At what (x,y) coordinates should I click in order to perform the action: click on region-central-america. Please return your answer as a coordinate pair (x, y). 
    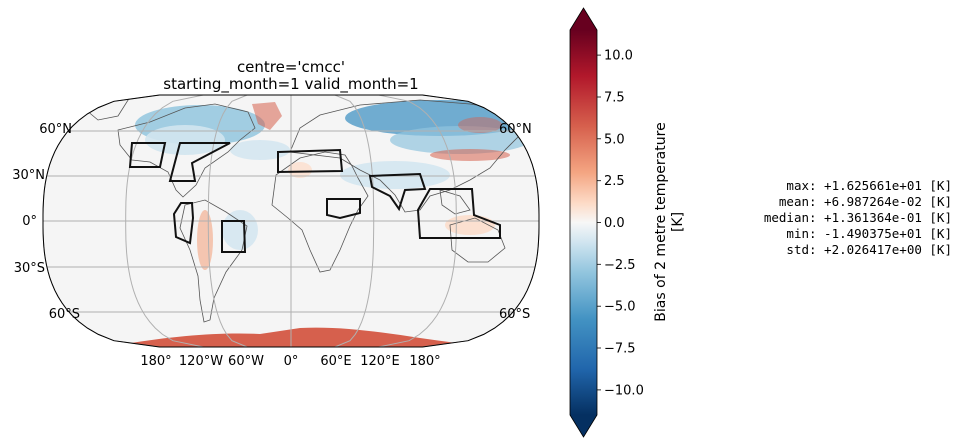
    Looking at the image, I should click on (183, 223).